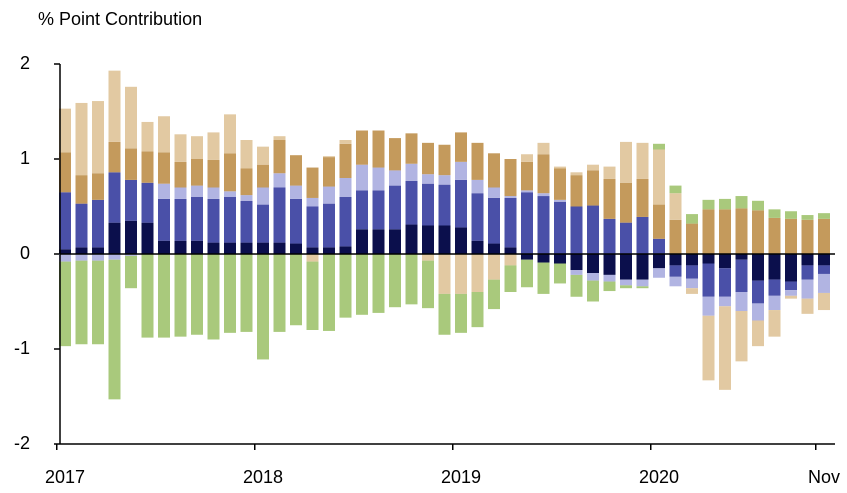 The width and height of the screenshot is (847, 493). What do you see at coordinates (659, 477) in the screenshot?
I see `x-tick-label: 2020` at bounding box center [659, 477].